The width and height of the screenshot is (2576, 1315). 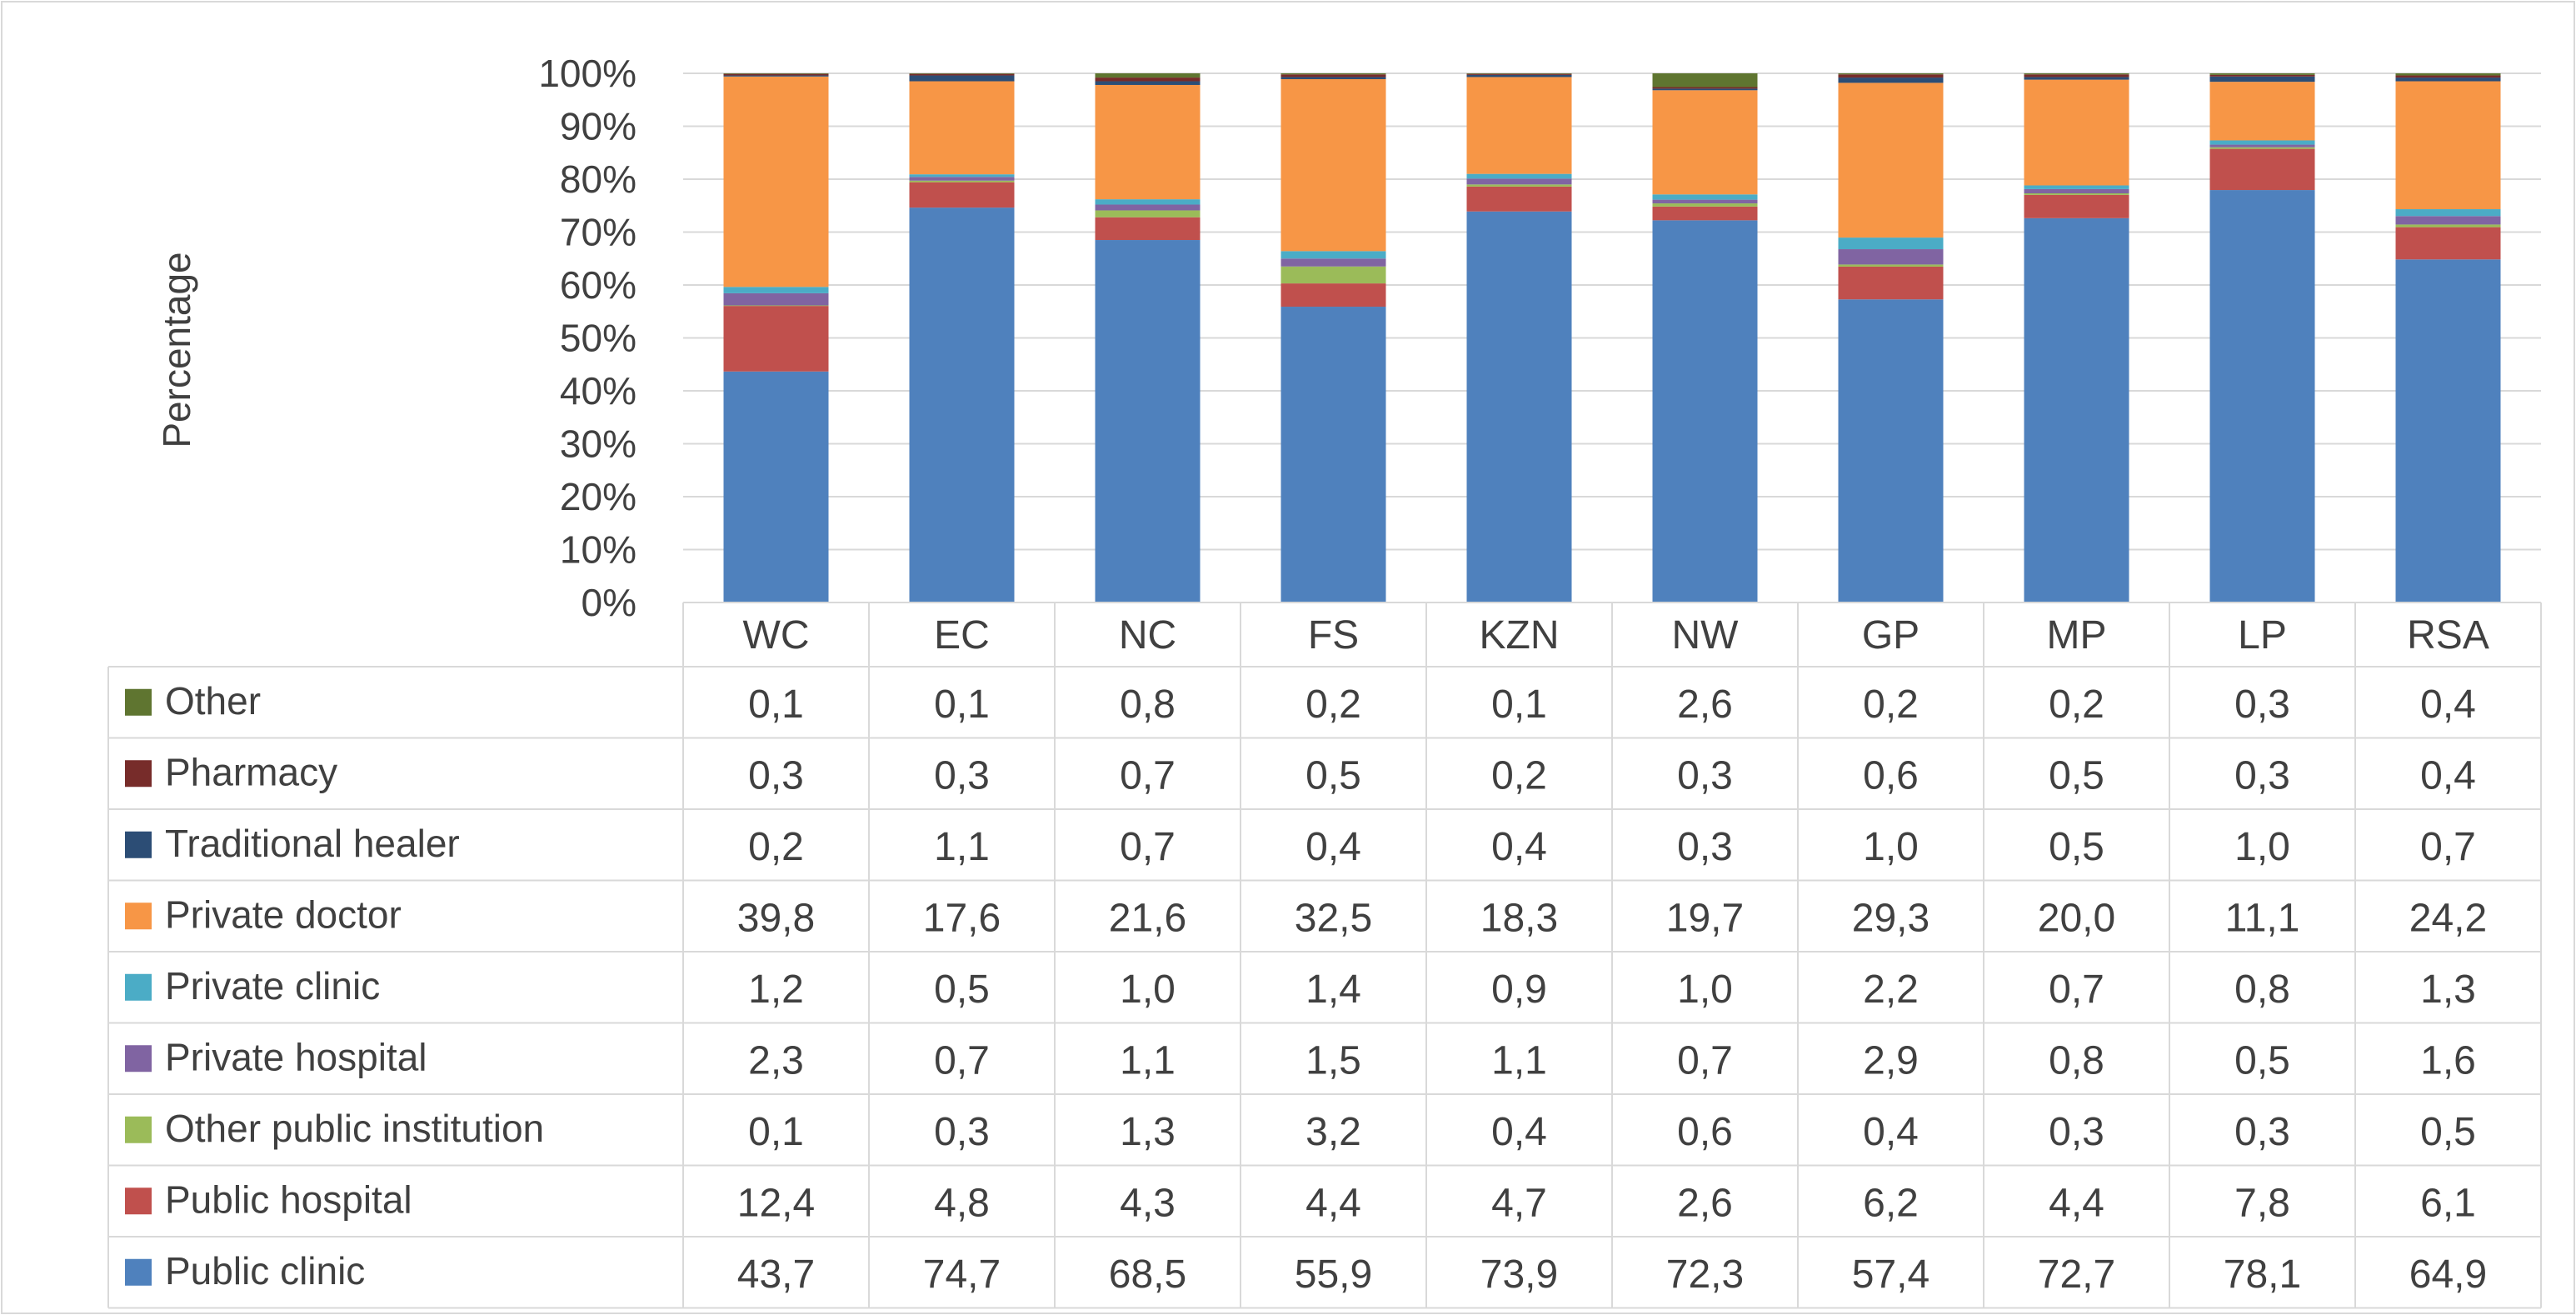 I want to click on table-cell-value: 21,6, so click(x=1147, y=918).